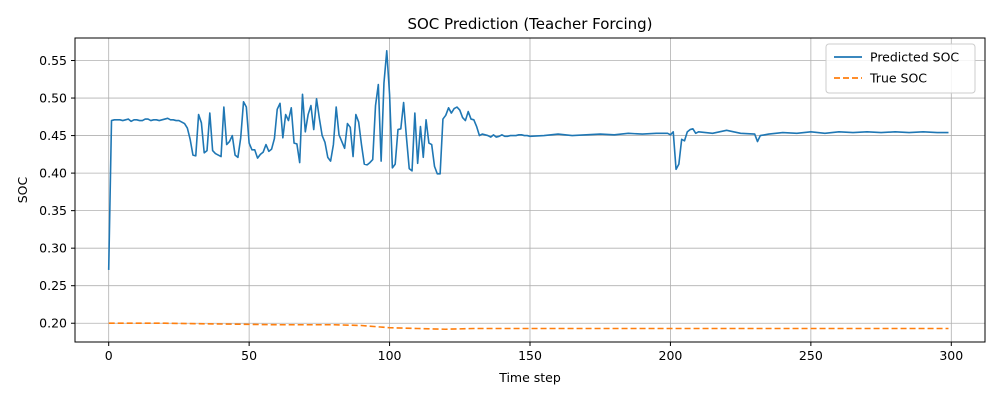 This screenshot has height=400, width=1000. Describe the element at coordinates (898, 78) in the screenshot. I see `legend-label-true-soc: True SOC` at that location.